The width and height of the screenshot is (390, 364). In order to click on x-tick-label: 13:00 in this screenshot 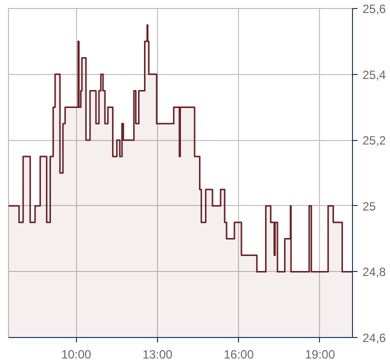, I will do `click(157, 355)`.